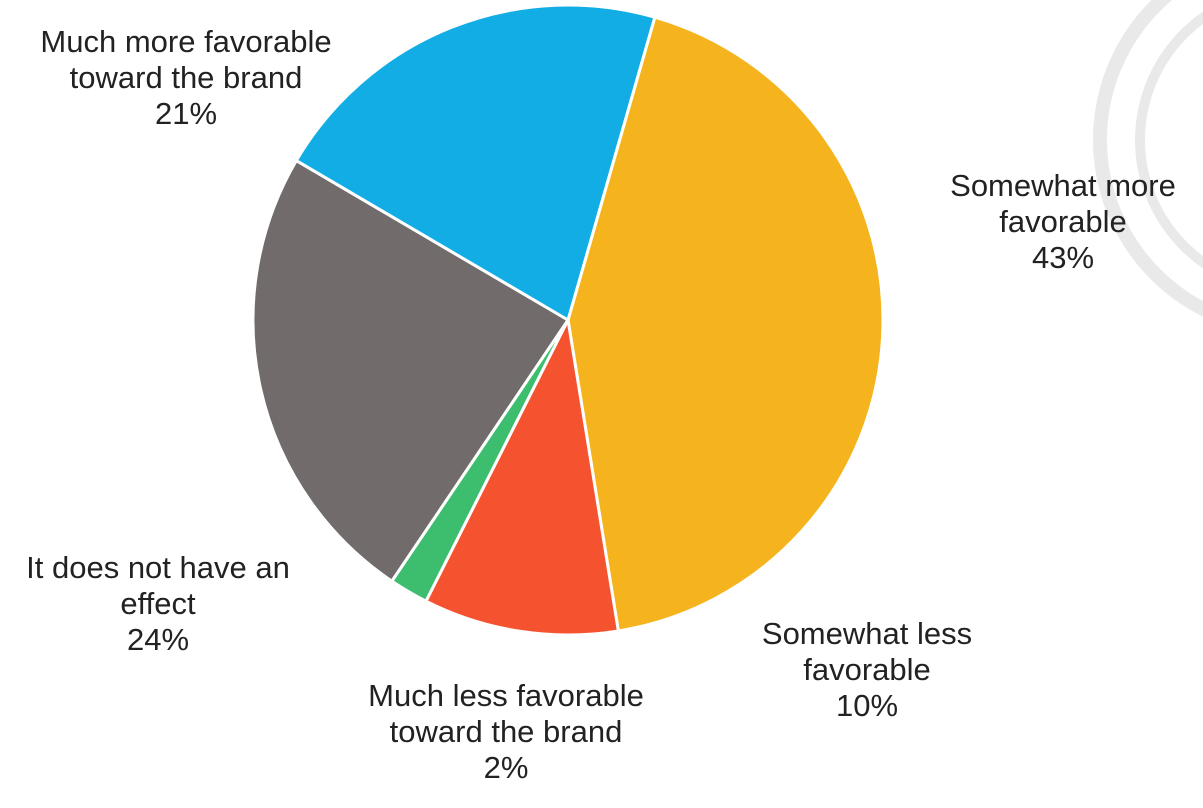  What do you see at coordinates (158, 567) in the screenshot?
I see `slice-category-label: It does not have an` at bounding box center [158, 567].